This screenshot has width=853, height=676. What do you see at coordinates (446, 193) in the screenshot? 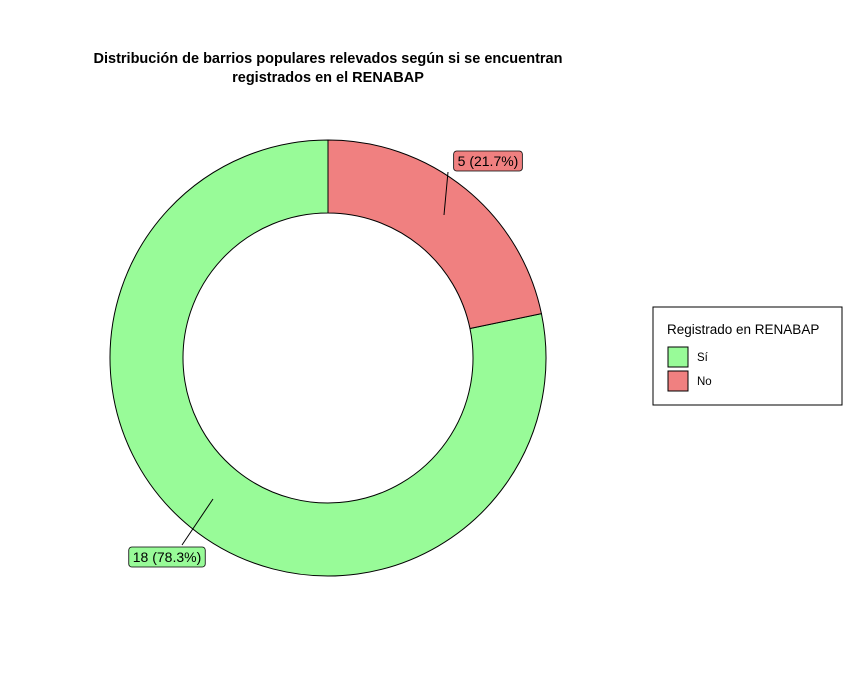
I see `leader-line-no` at bounding box center [446, 193].